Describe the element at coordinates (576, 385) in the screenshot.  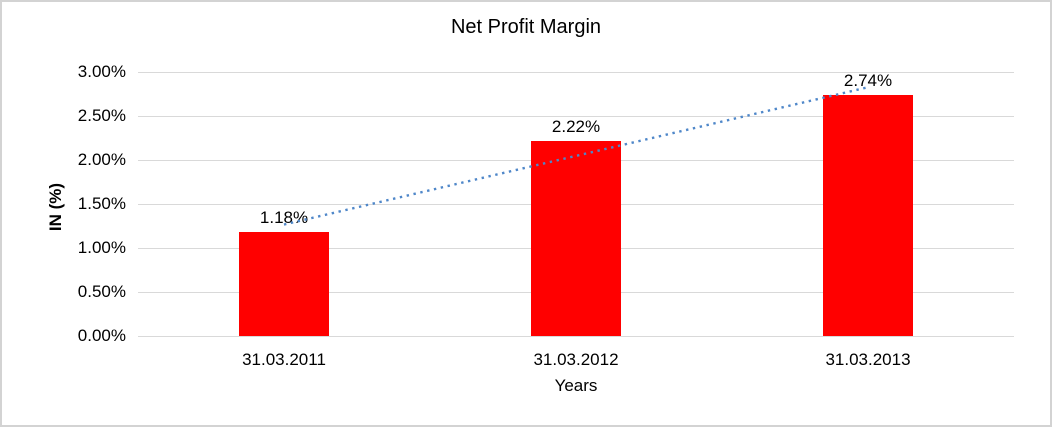
I see `x-axis-title: Years` at that location.